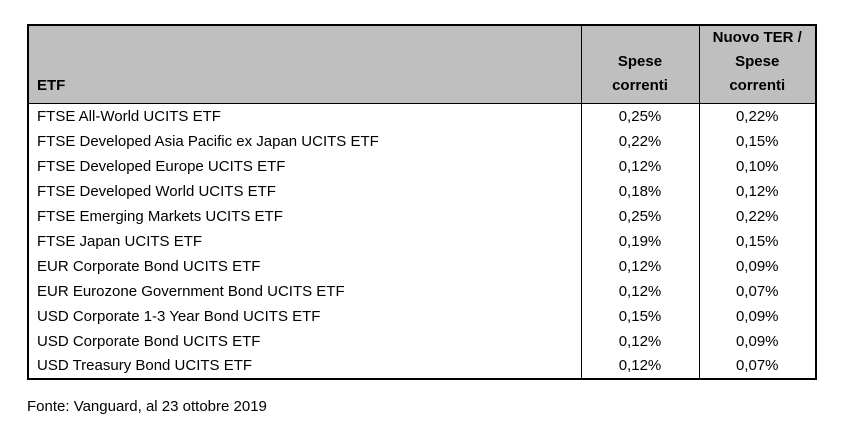  What do you see at coordinates (304, 166) in the screenshot?
I see `etf-name-cell: FTSE Developed Europe UCITS ETF` at bounding box center [304, 166].